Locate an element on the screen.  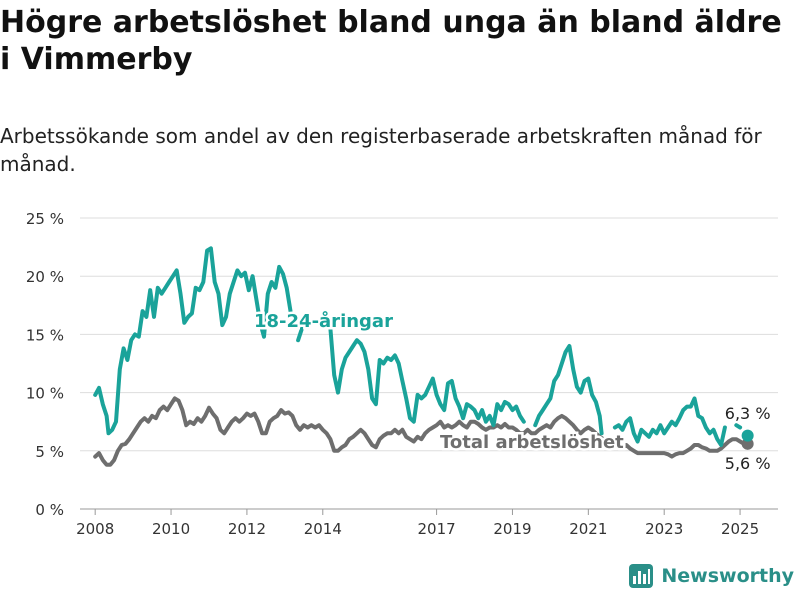
x-tick-label: 2017 is located at coordinates (436, 529).